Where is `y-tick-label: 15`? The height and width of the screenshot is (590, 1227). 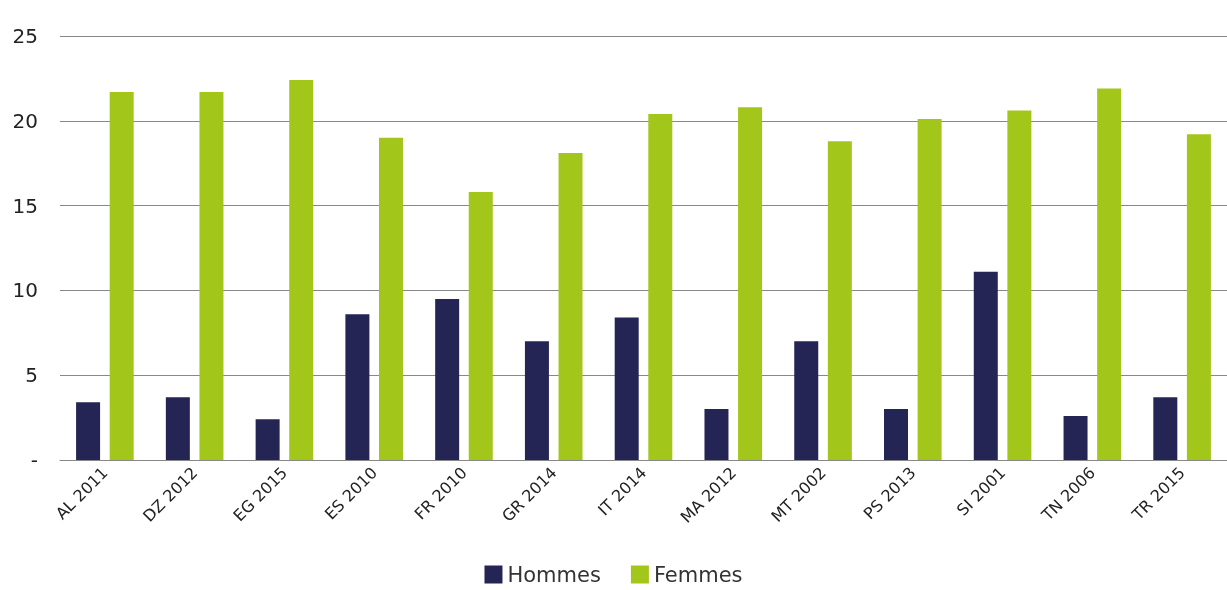 y-tick-label: 15 is located at coordinates (25, 205).